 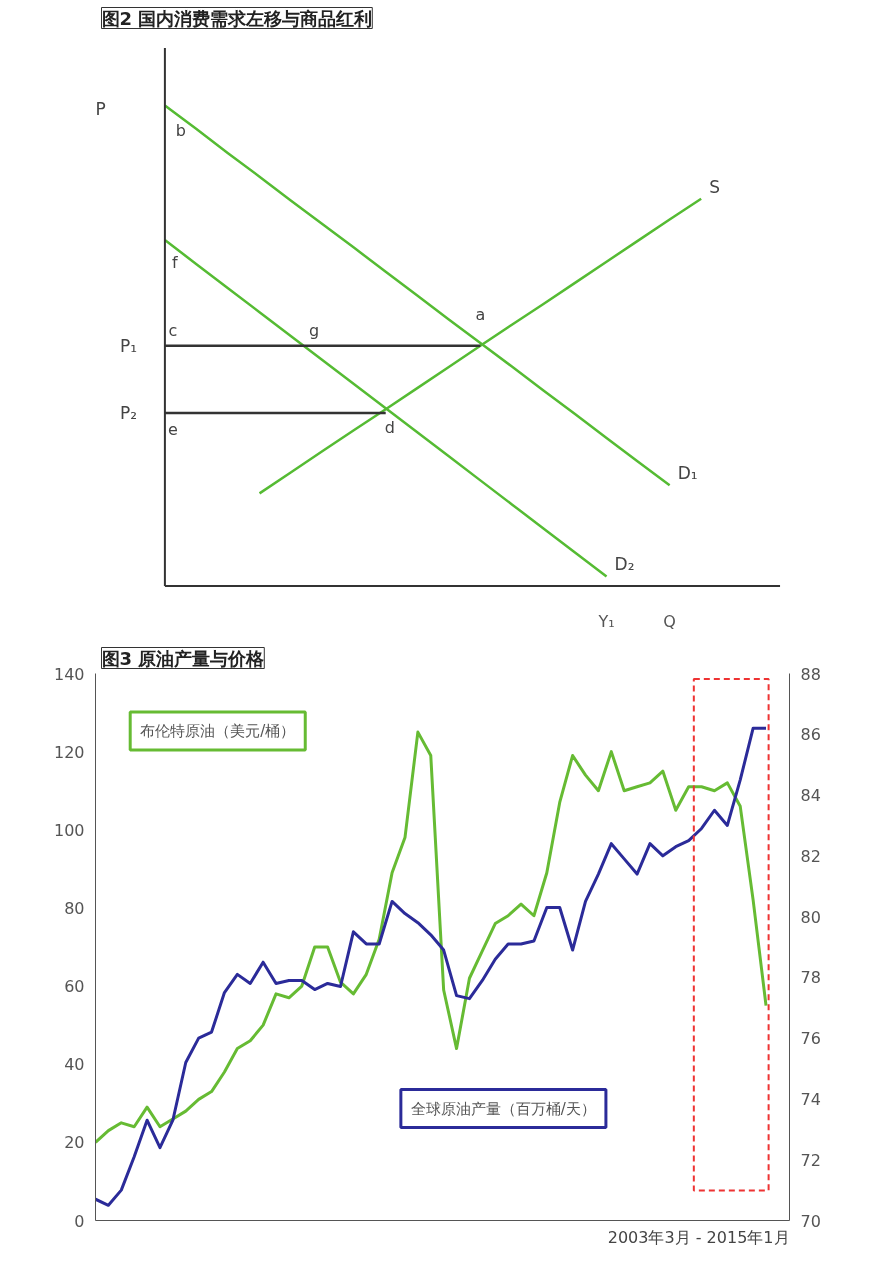 I want to click on y-axis-title: P, so click(x=100, y=108).